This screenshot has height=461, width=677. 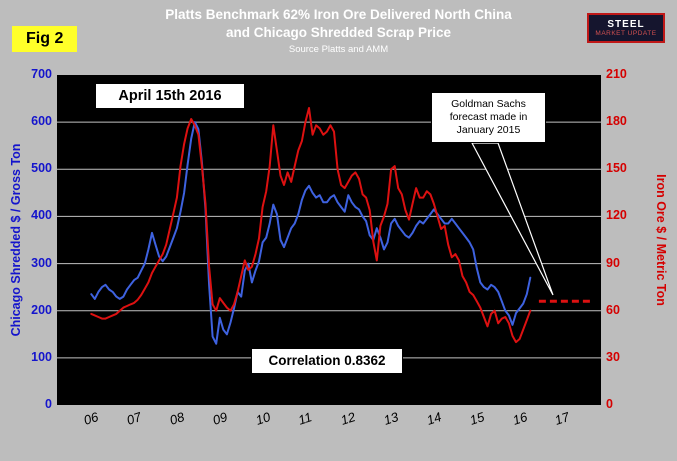 What do you see at coordinates (562, 418) in the screenshot?
I see `x-tick-label: 17` at bounding box center [562, 418].